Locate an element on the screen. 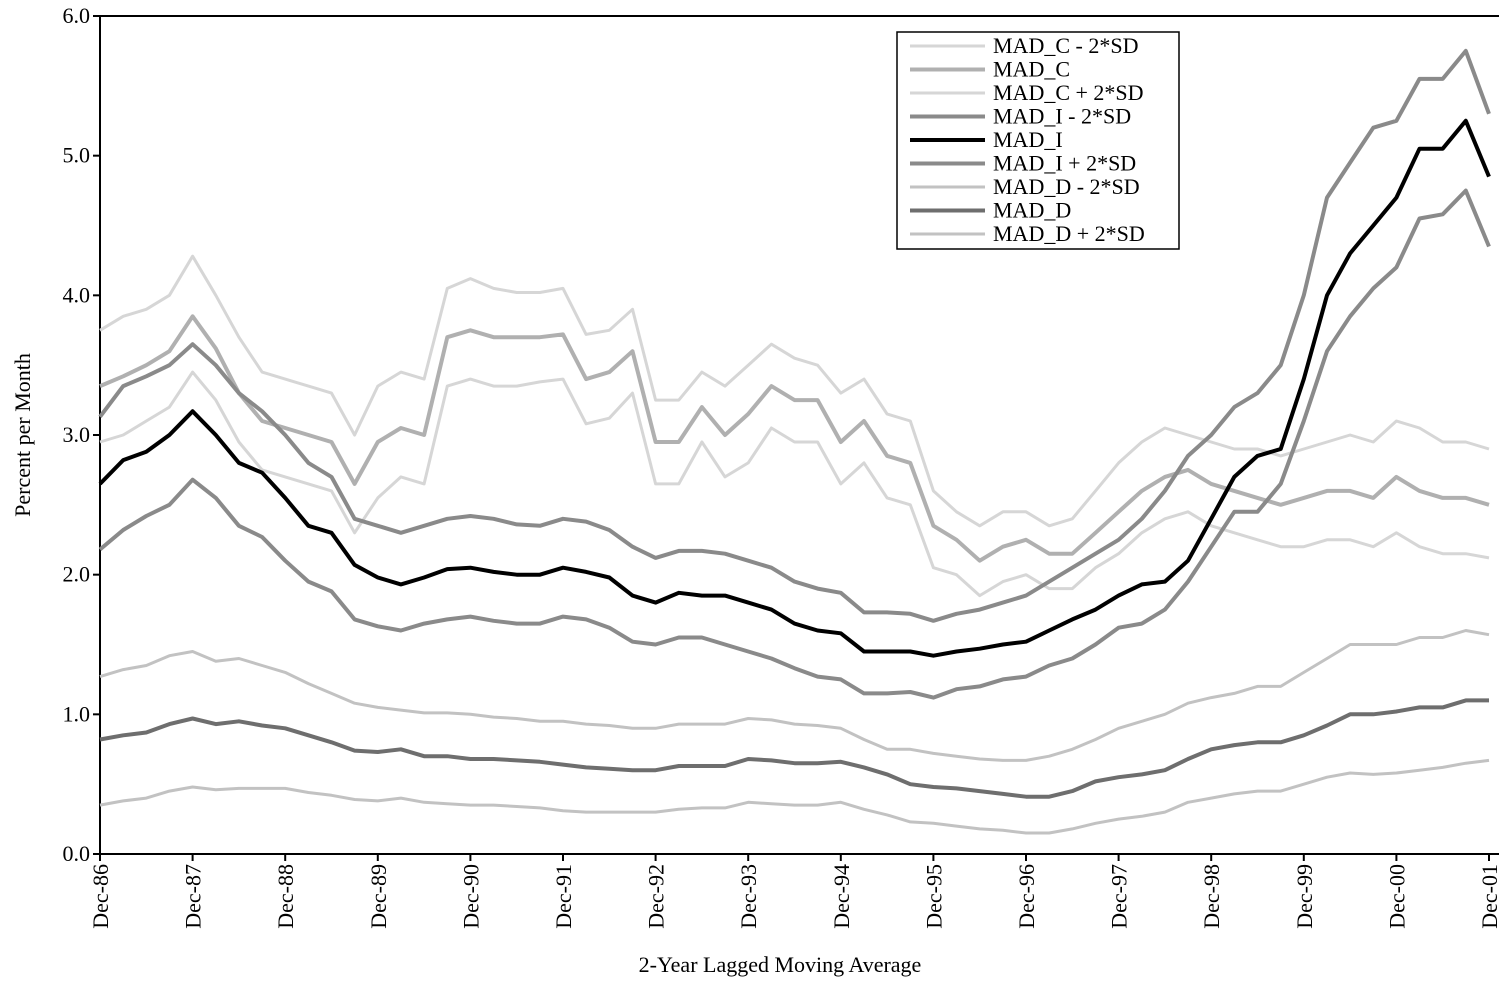 This screenshot has width=1499, height=994. legend-label: MAD_C - 2*SD is located at coordinates (1065, 45).